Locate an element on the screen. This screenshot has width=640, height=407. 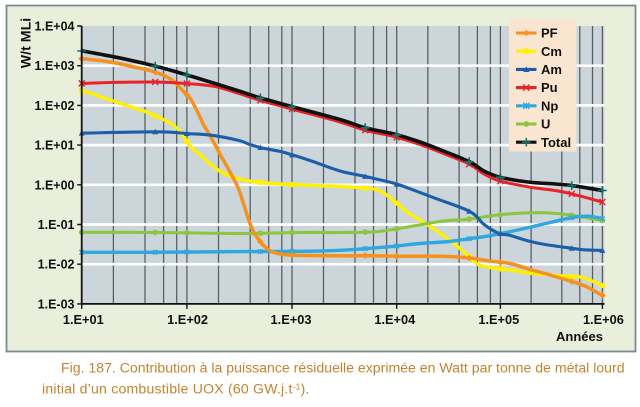
svg-text: Np is located at coordinates (549, 105).